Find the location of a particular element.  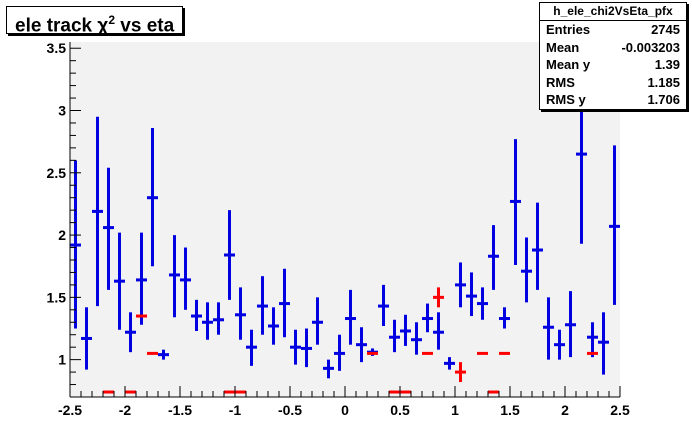

stats-label: Mean is located at coordinates (563, 47).